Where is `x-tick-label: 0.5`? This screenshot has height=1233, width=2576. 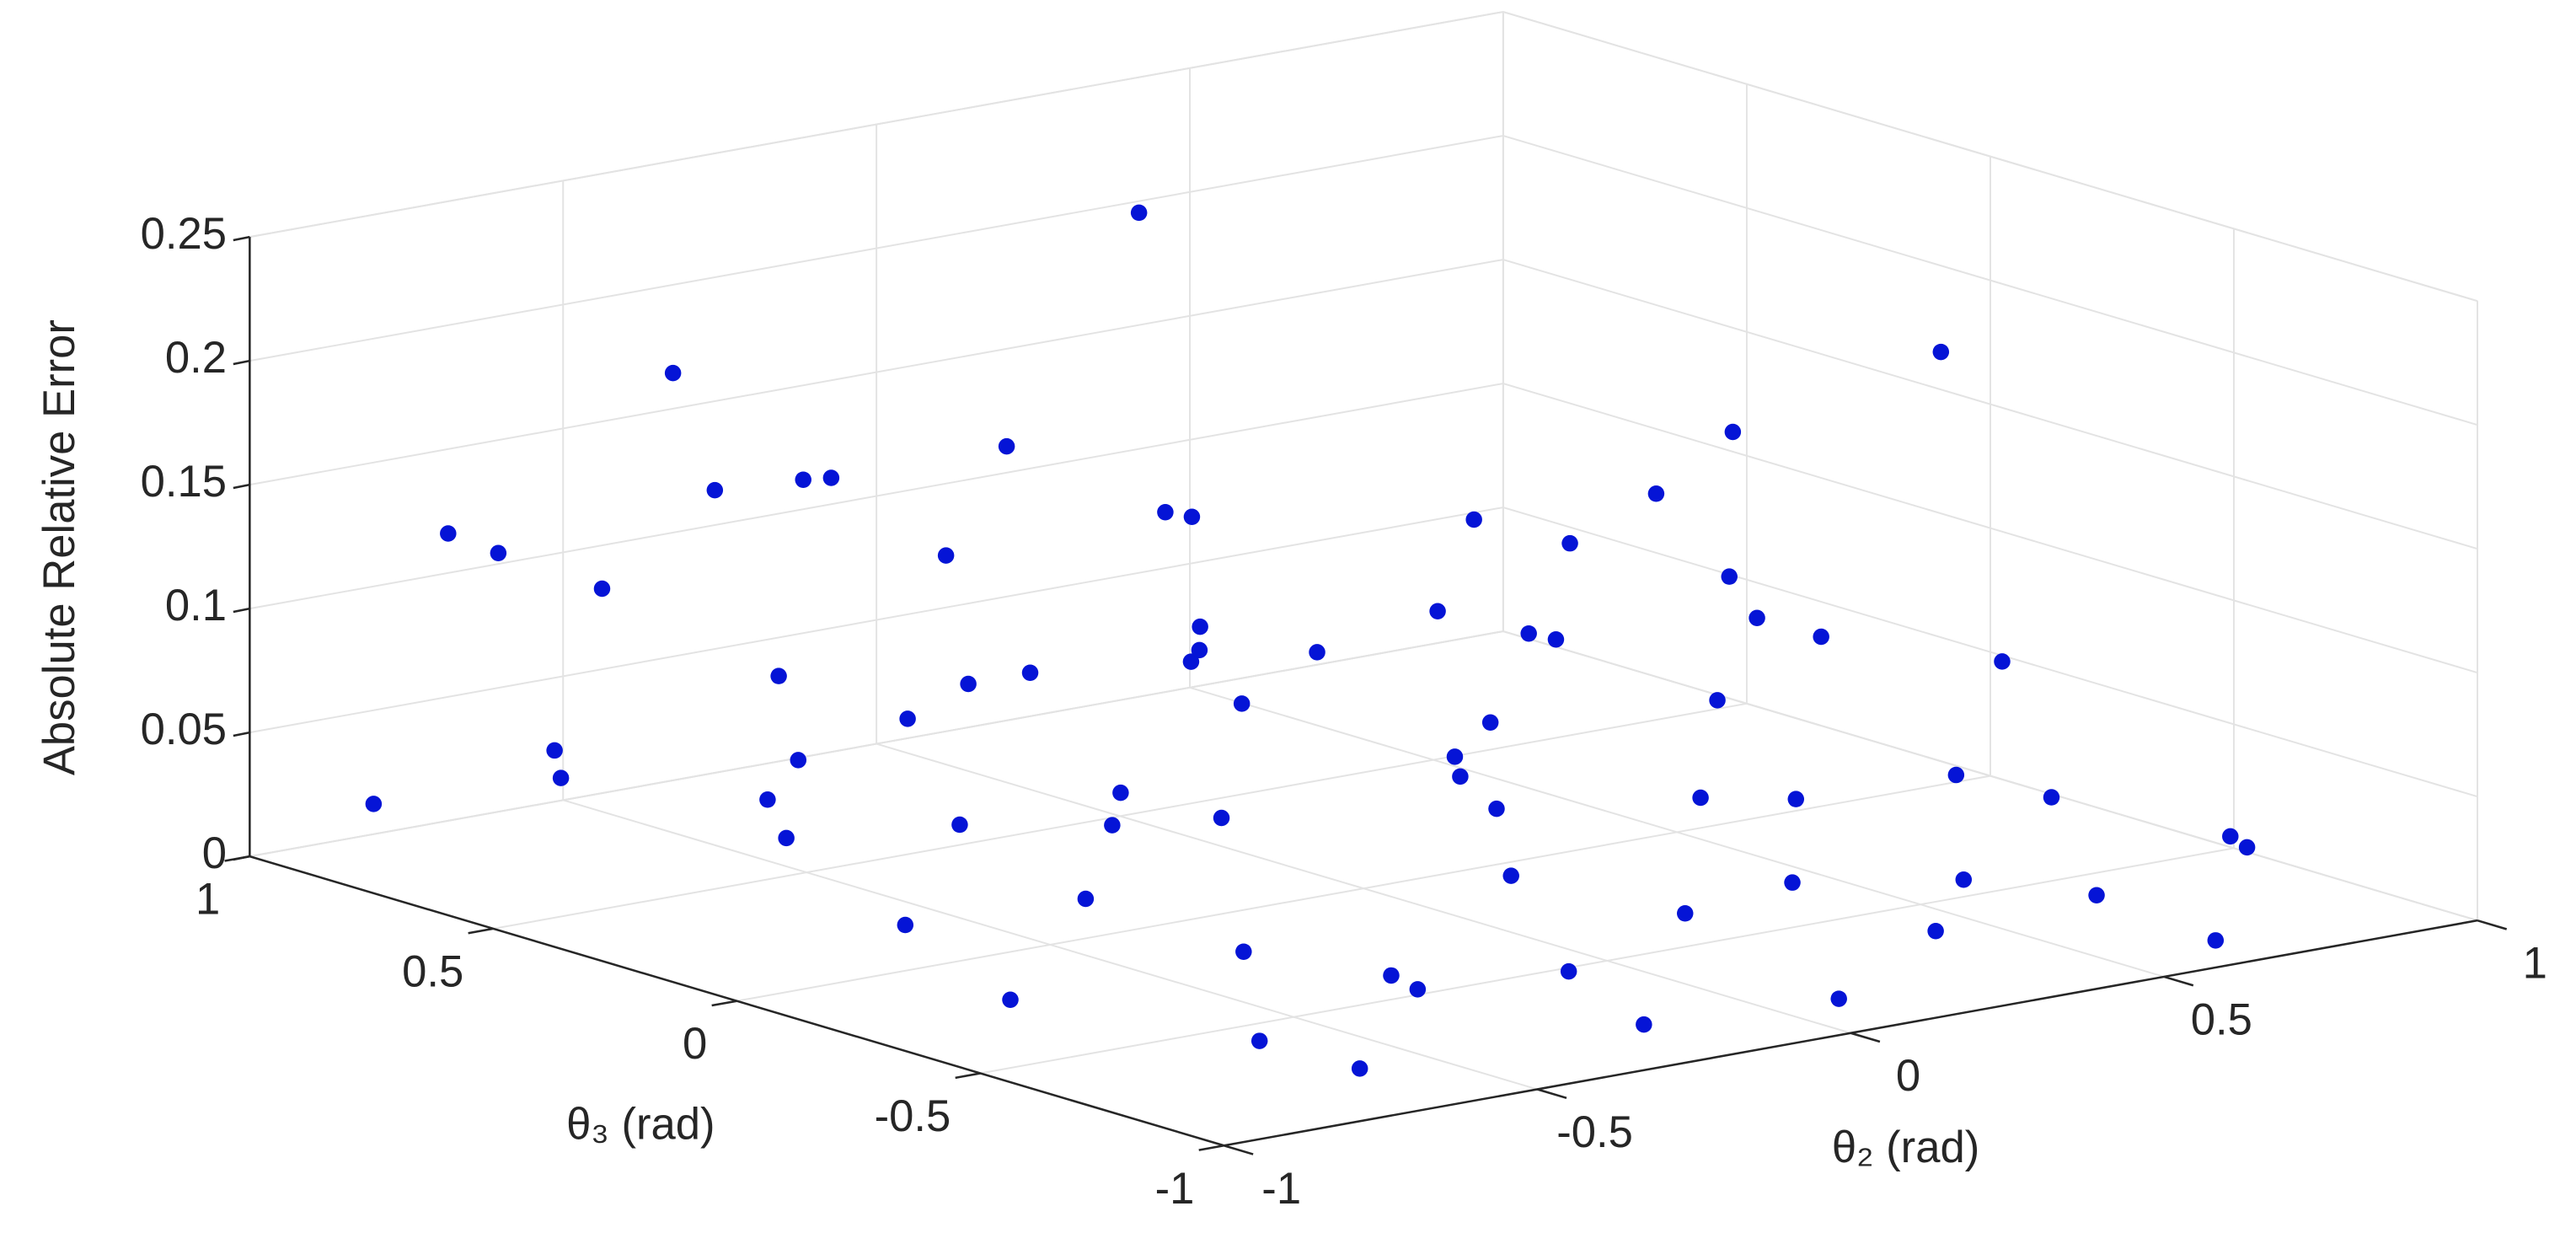 x-tick-label: 0.5 is located at coordinates (2222, 1019).